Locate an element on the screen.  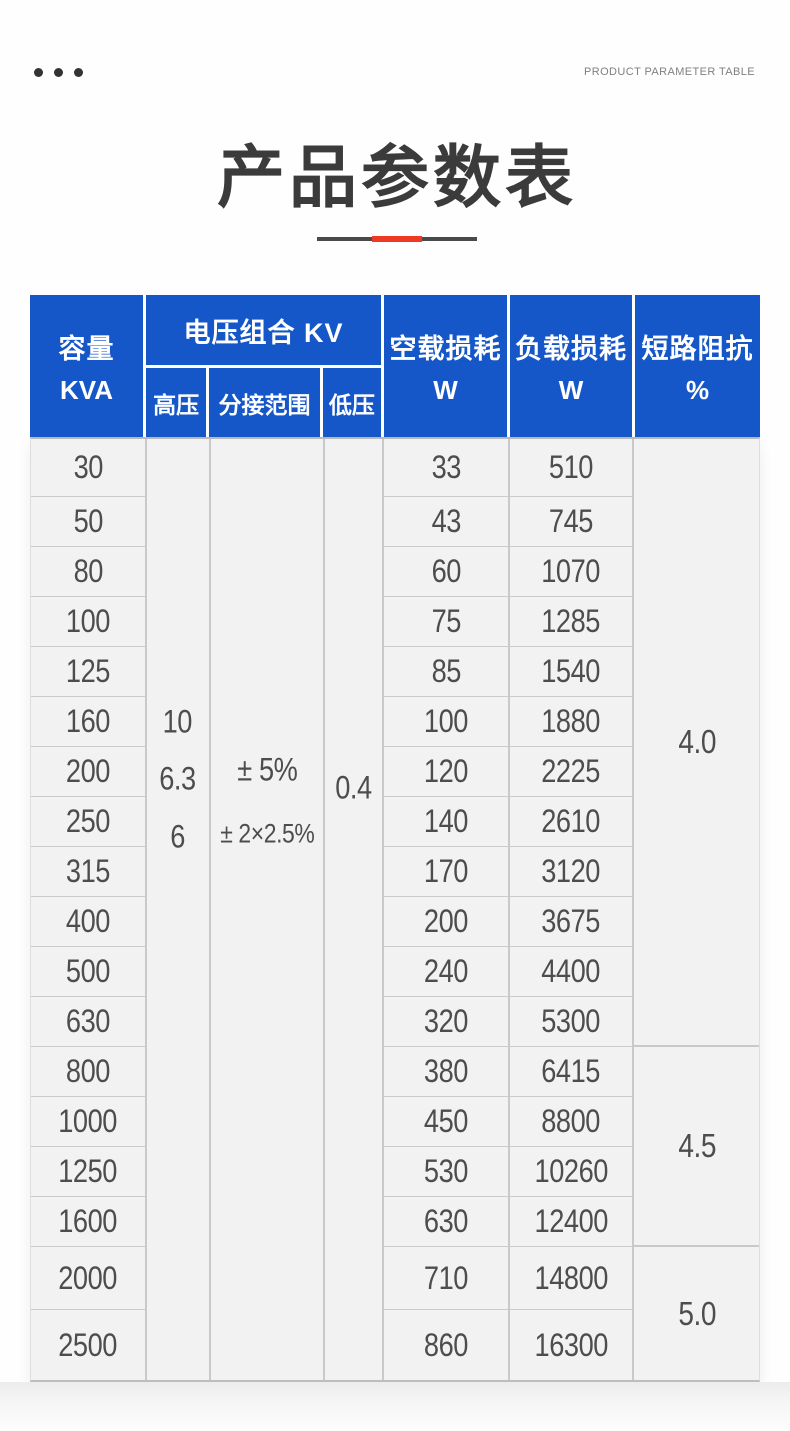
load-loss-cell-value: 8800 is located at coordinates (571, 1121).